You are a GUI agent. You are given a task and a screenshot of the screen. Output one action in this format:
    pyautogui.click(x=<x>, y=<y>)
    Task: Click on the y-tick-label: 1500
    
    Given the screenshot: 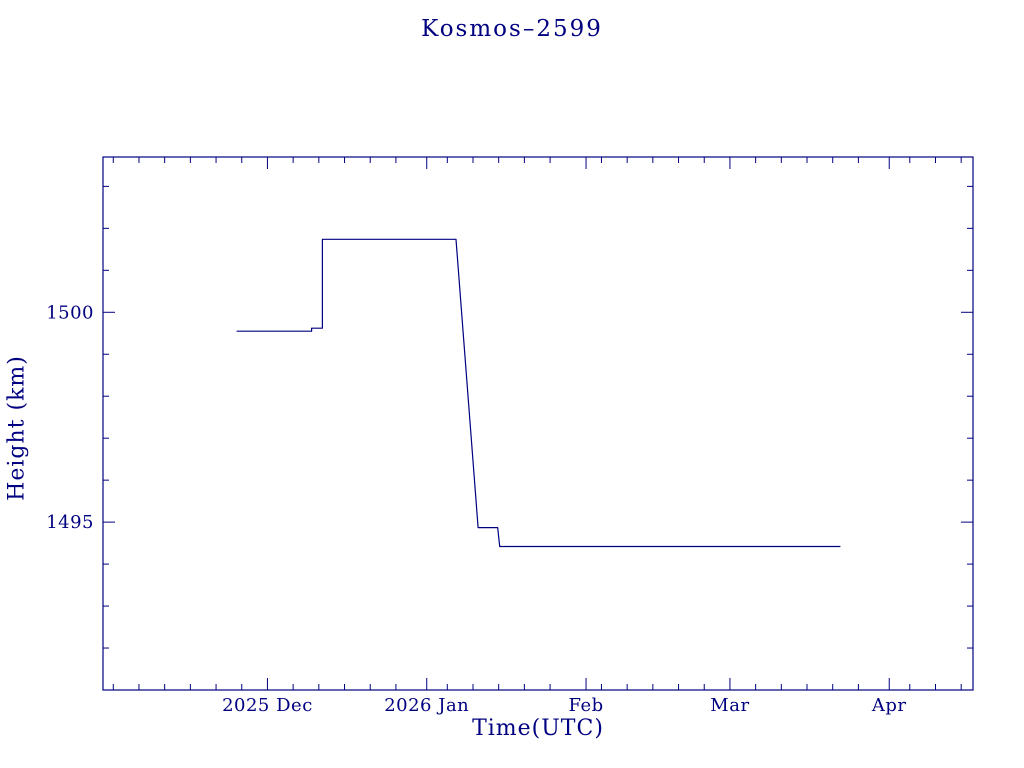 What is the action you would take?
    pyautogui.click(x=70, y=312)
    